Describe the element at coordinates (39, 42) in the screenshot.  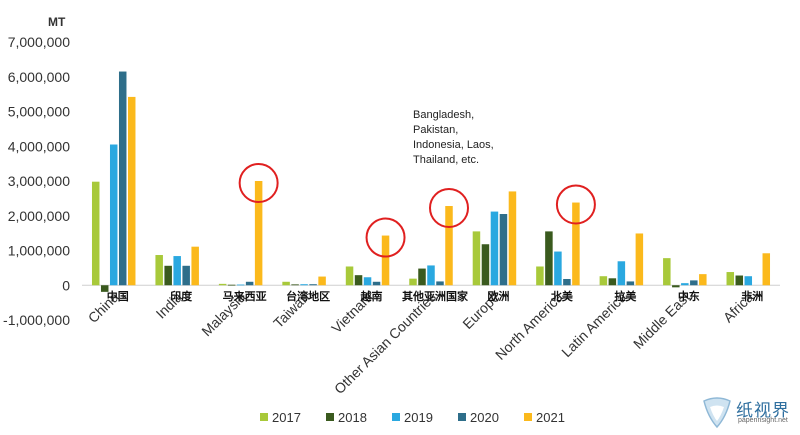
I see `y-tick-label: 7,000,000` at that location.